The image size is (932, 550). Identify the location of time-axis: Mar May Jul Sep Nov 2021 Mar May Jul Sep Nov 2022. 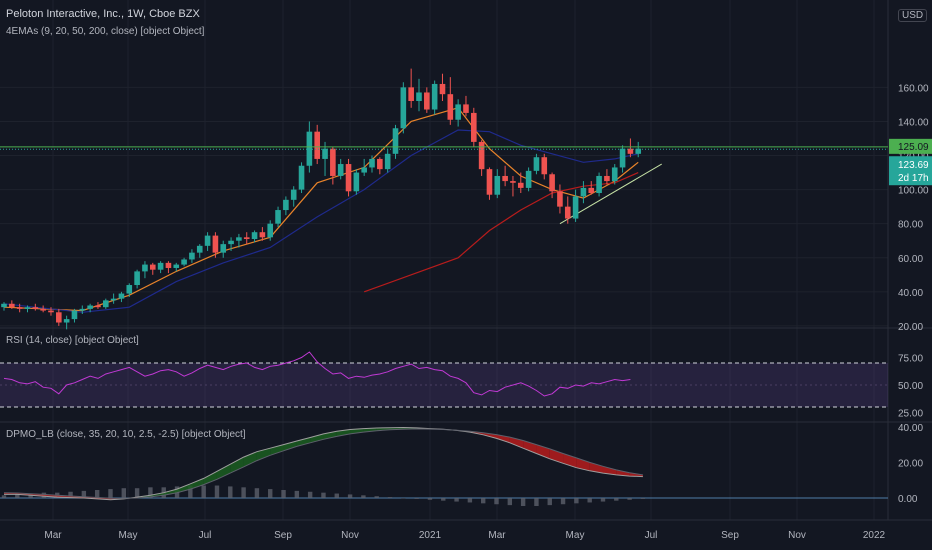
(464, 535).